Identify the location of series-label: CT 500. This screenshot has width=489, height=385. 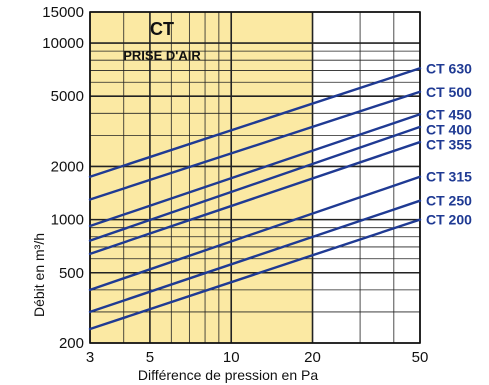
(449, 92).